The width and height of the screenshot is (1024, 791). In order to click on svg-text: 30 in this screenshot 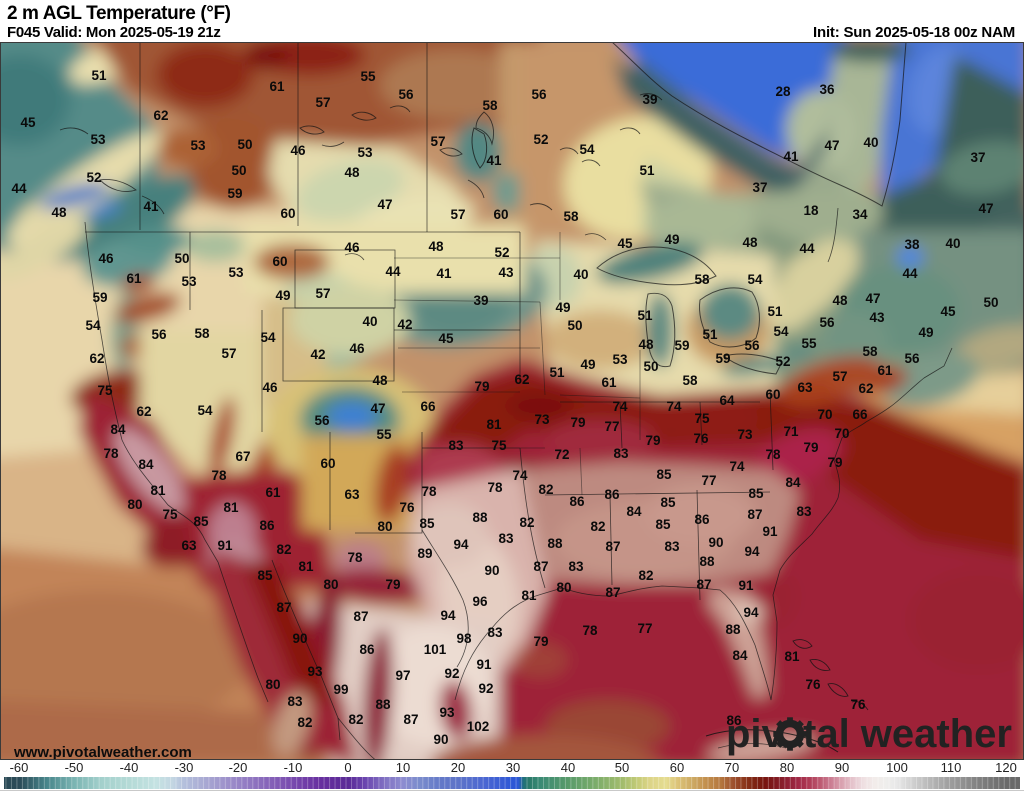, I will do `click(513, 767)`.